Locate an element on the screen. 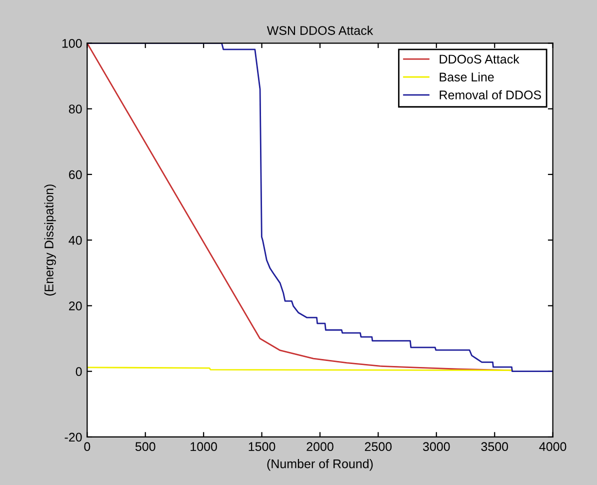 Image resolution: width=597 pixels, height=485 pixels. y-tick-label: 60 is located at coordinates (75, 175).